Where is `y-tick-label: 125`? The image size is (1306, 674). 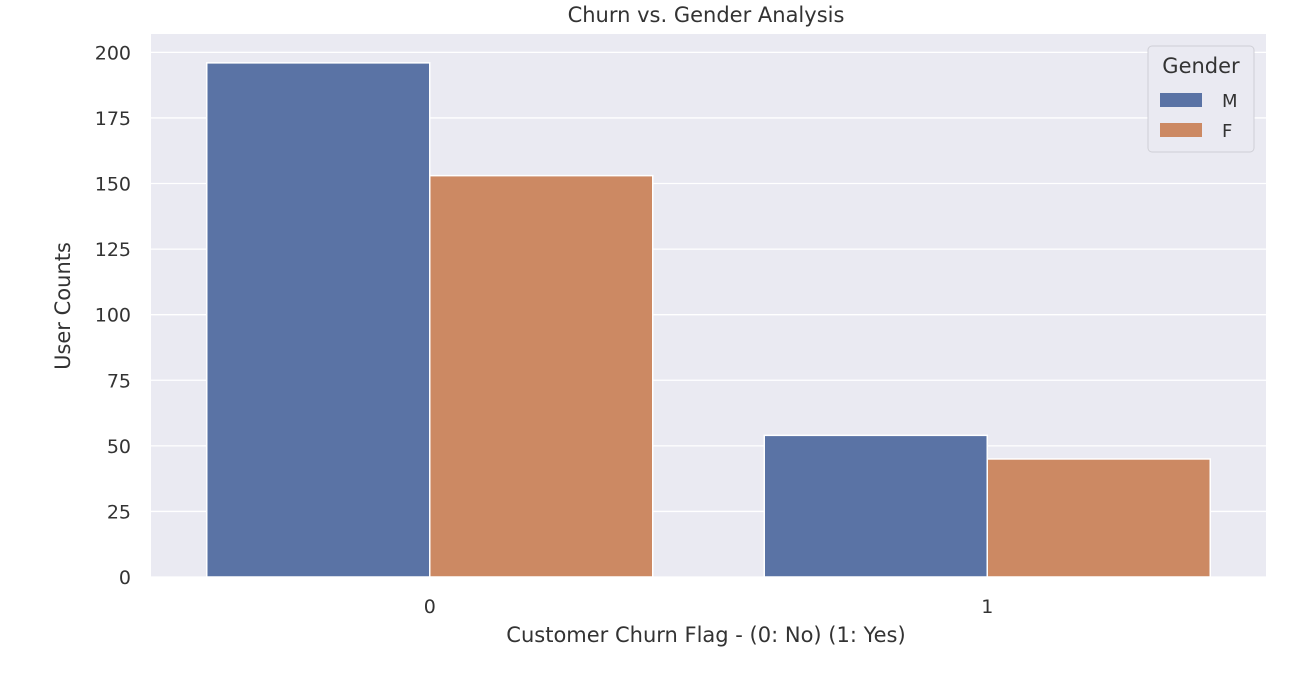 y-tick-label: 125 is located at coordinates (113, 250).